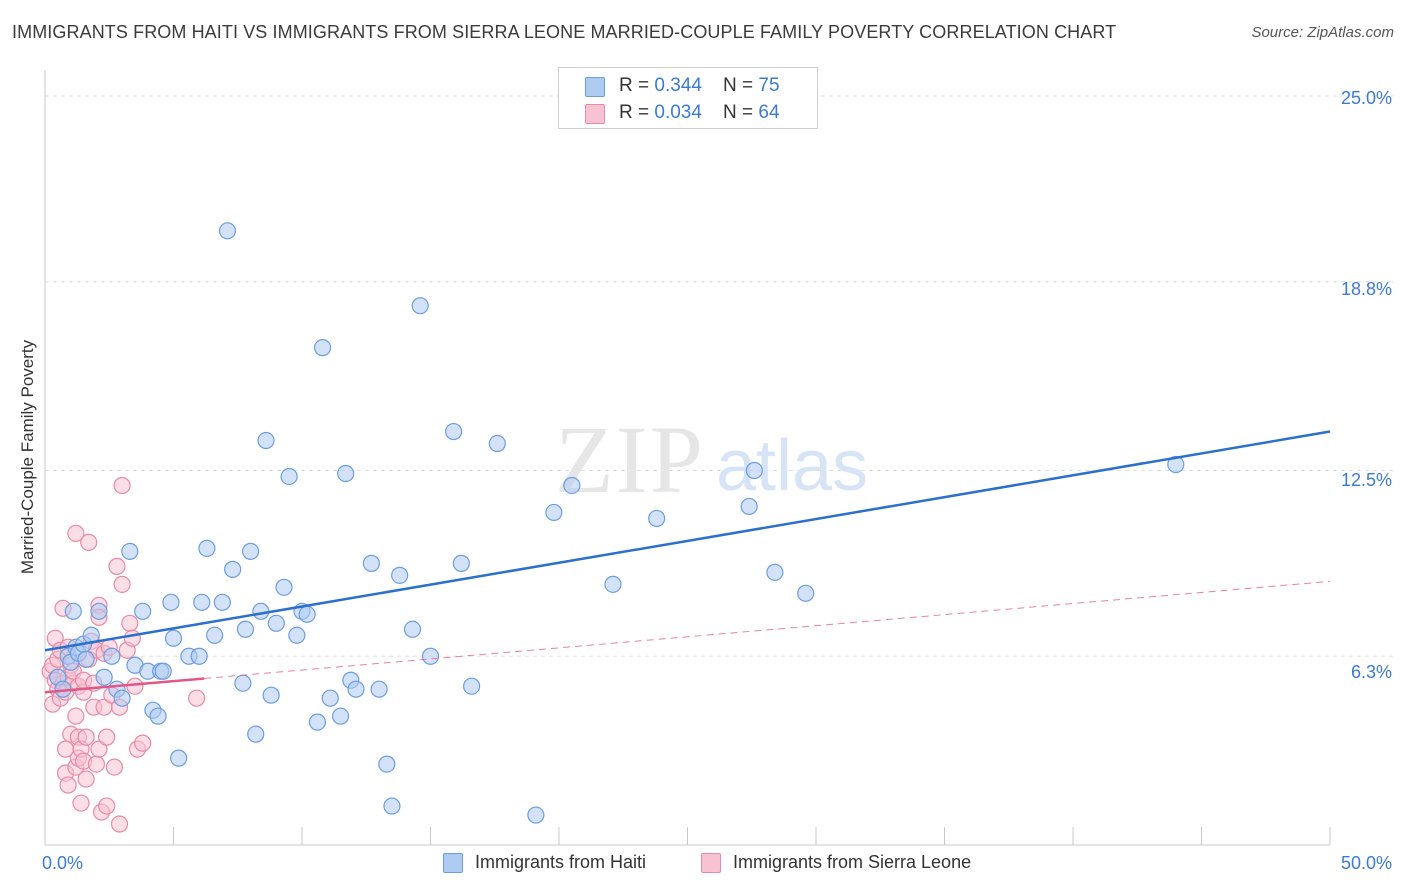 This screenshot has height=892, width=1406. I want to click on sierra-leone-trend-line-dashed, so click(767, 629).